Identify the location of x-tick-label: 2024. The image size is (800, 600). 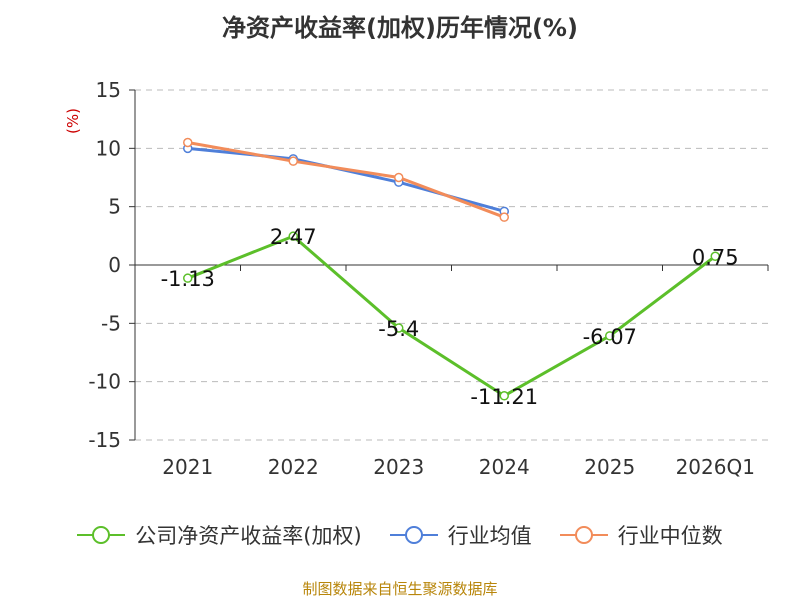
(504, 467).